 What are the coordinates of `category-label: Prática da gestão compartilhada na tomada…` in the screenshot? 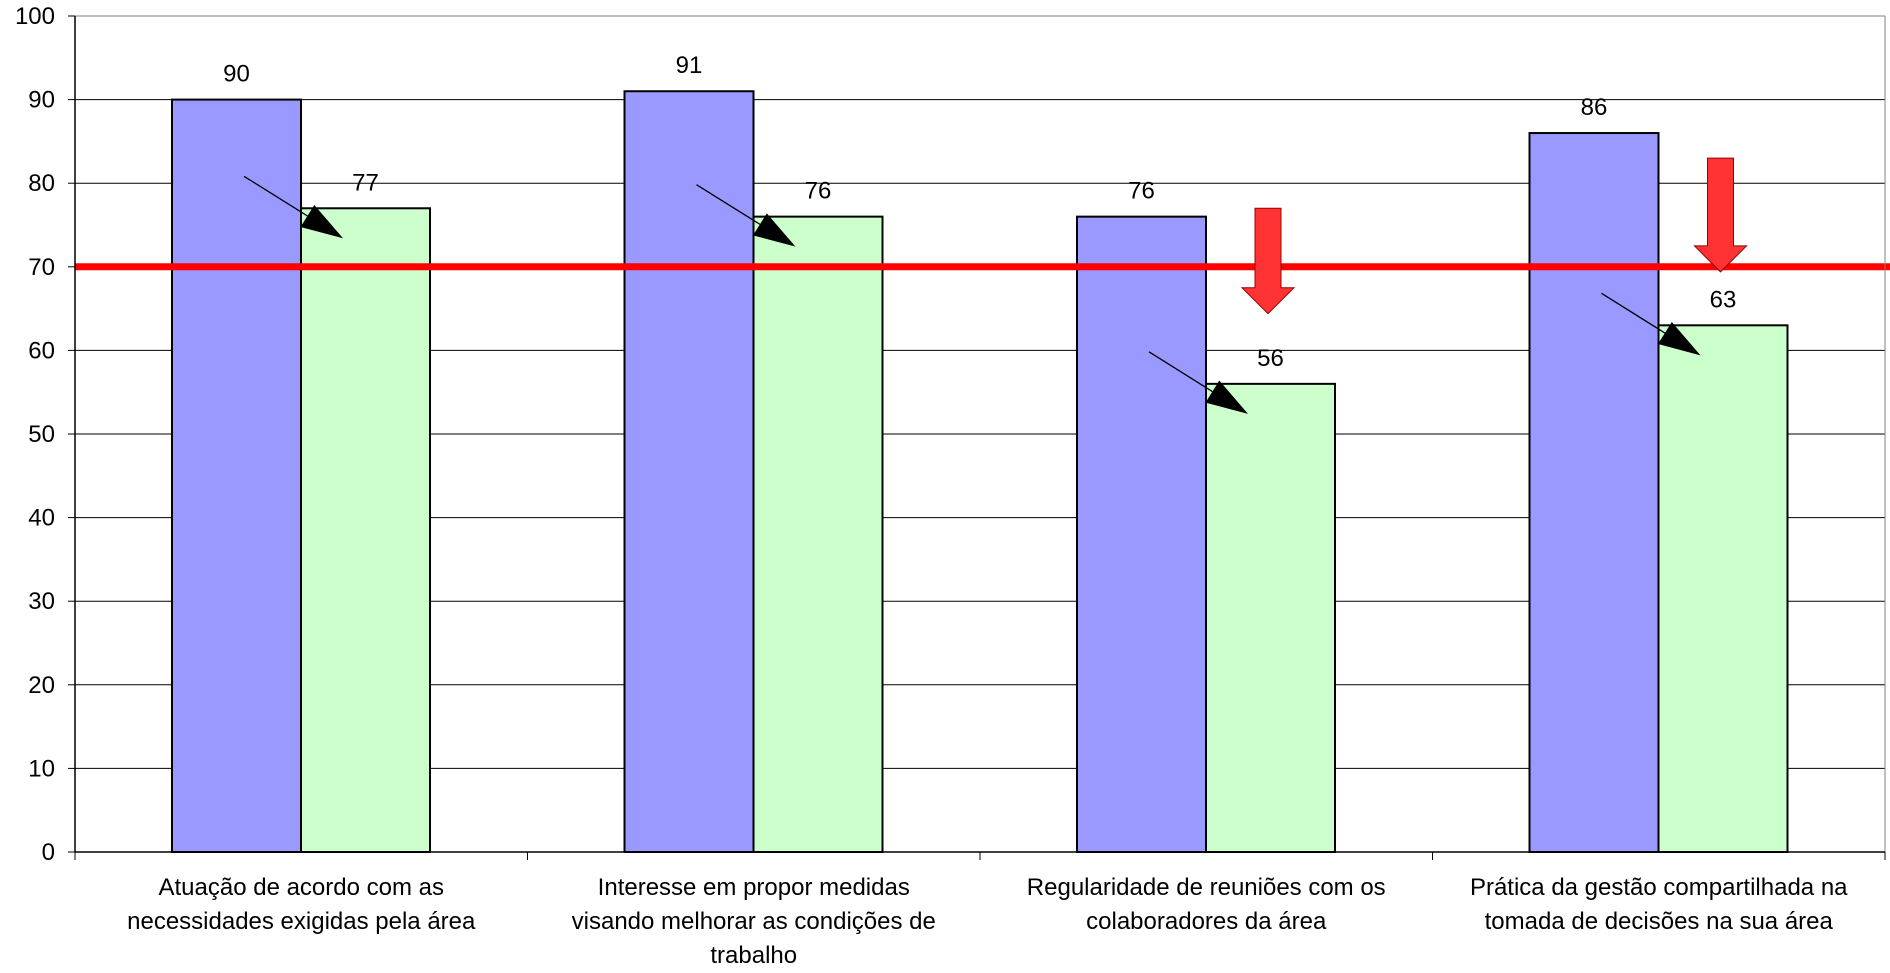 It's located at (1659, 904).